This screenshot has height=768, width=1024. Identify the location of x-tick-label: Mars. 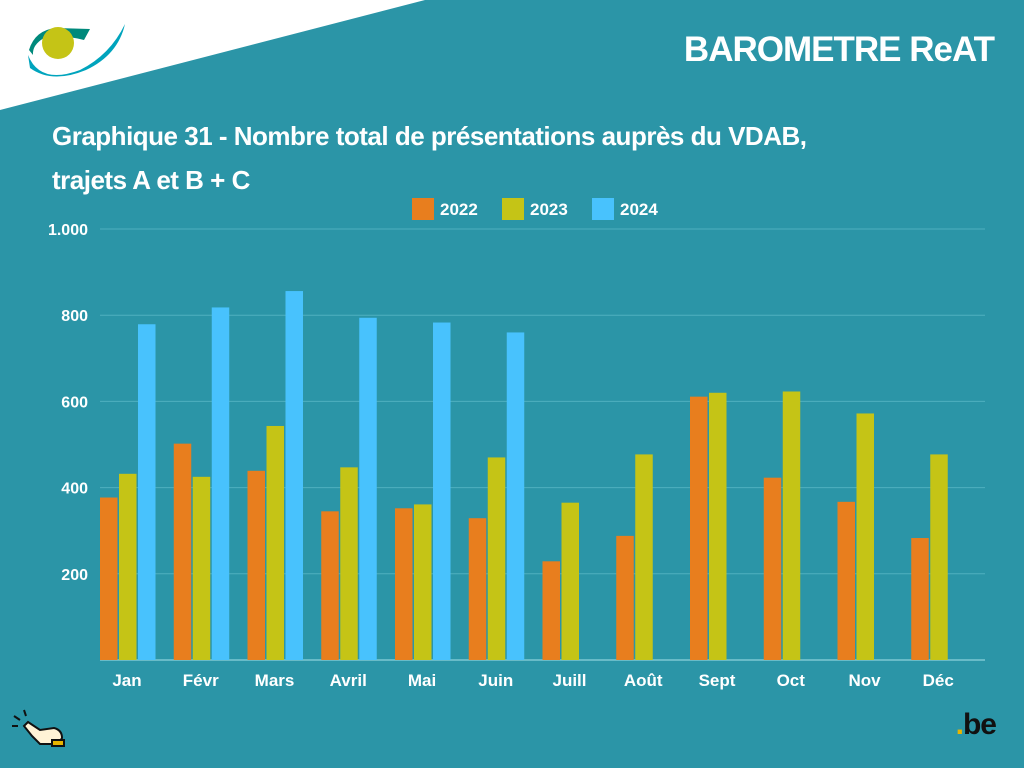
(275, 680).